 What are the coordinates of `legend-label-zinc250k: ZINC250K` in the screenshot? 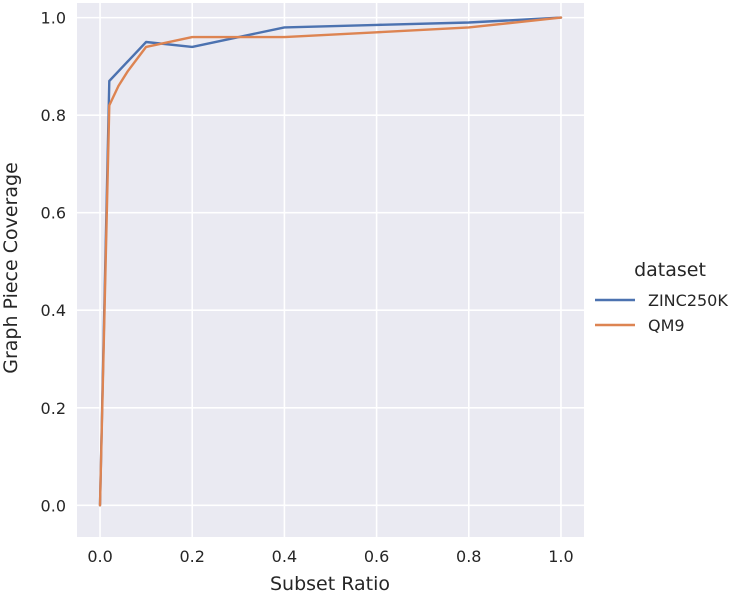 It's located at (688, 300).